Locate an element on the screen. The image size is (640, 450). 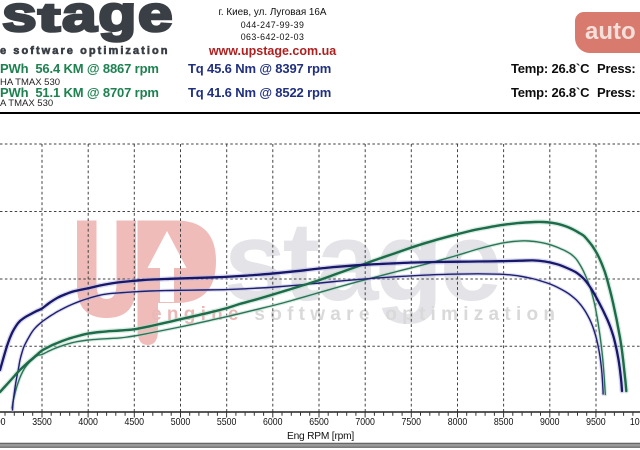
svg-text: e software optimization is located at coordinates (84, 51).